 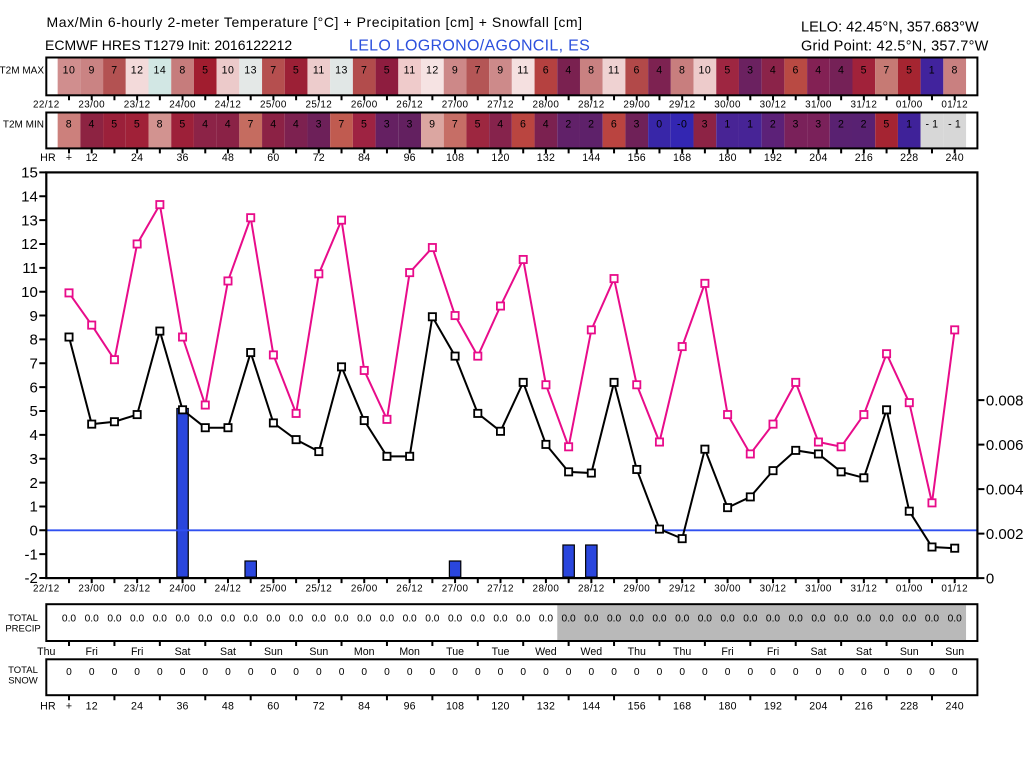 I want to click on svg-text: 30/12, so click(x=773, y=589).